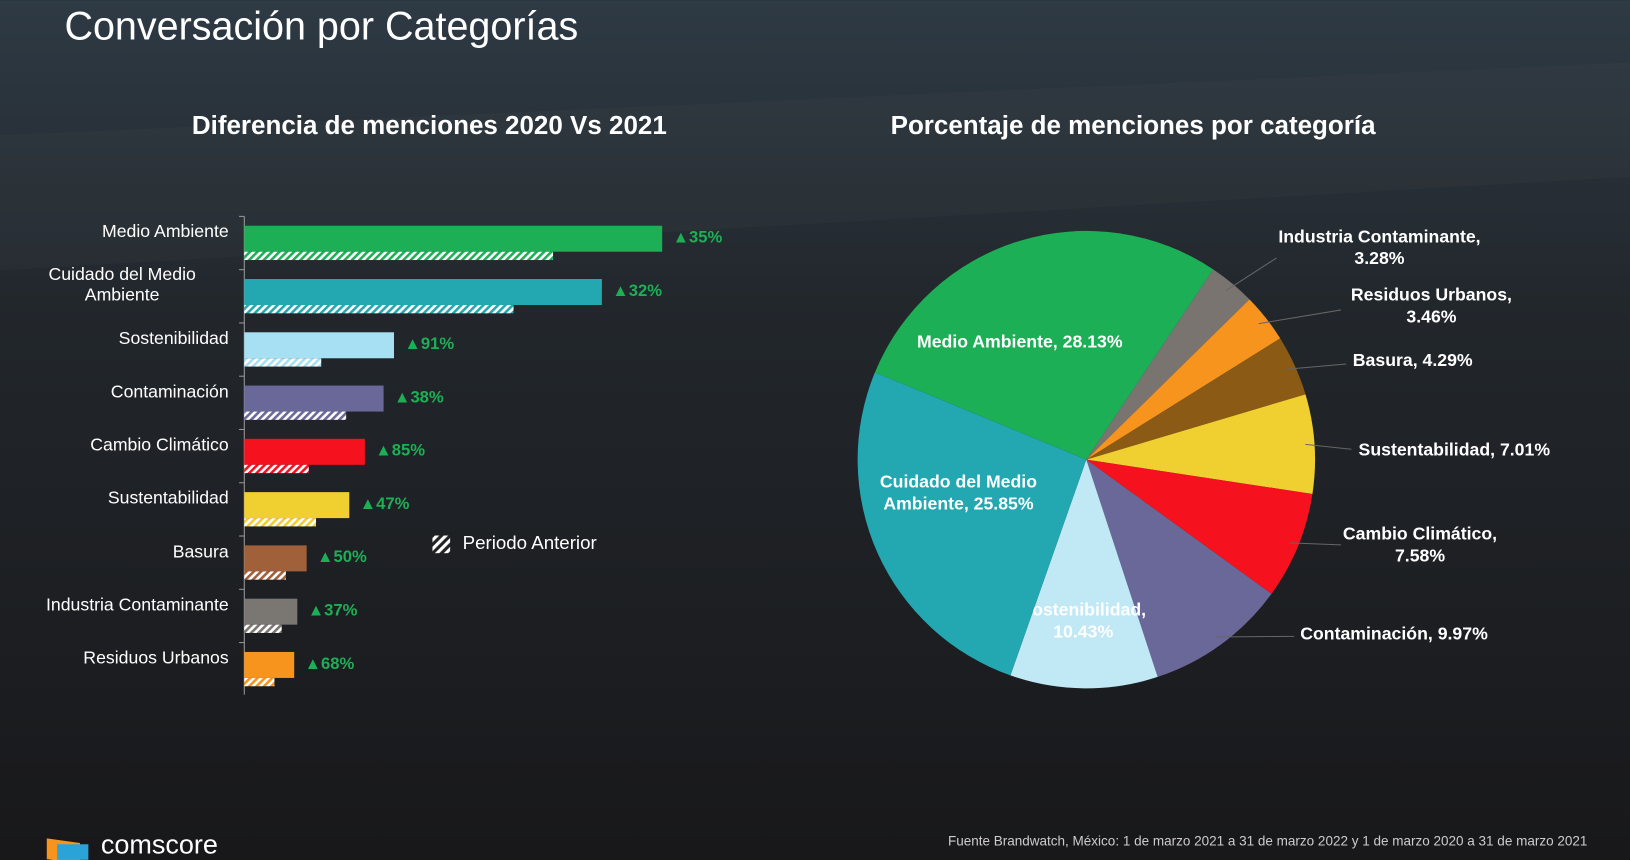 The width and height of the screenshot is (1630, 860). I want to click on category-label-wrap: Cambio Climático, so click(119, 445).